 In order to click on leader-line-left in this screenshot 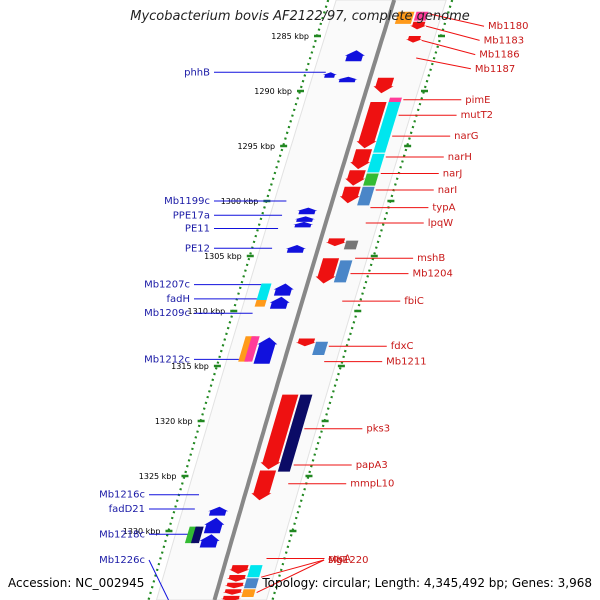, I will do `click(158, 579)`.